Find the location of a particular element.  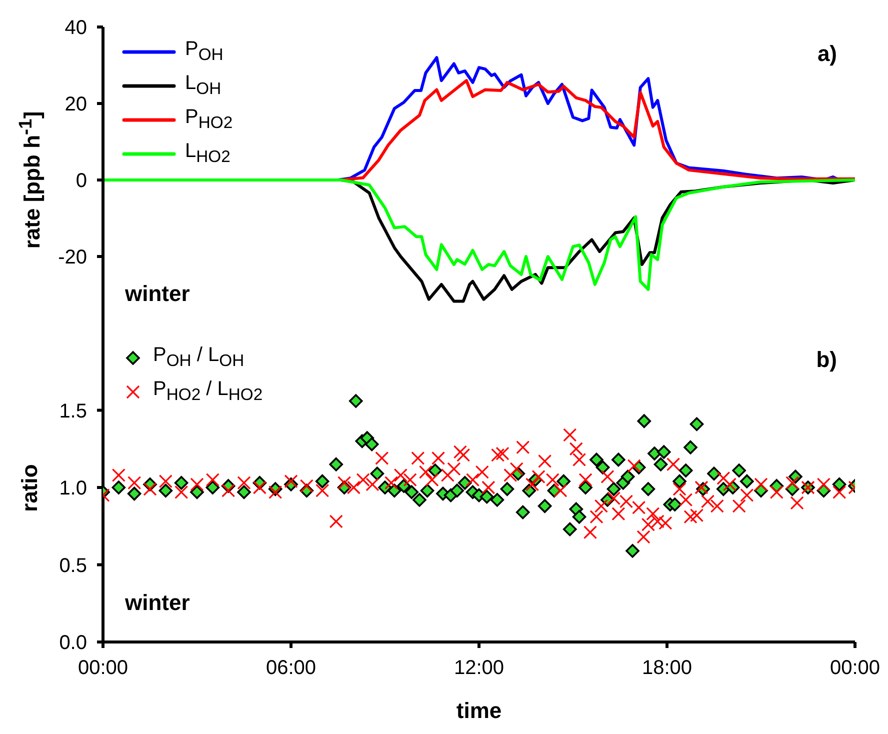

legend-label: P$_{HO2}$ is located at coordinates (209, 119).